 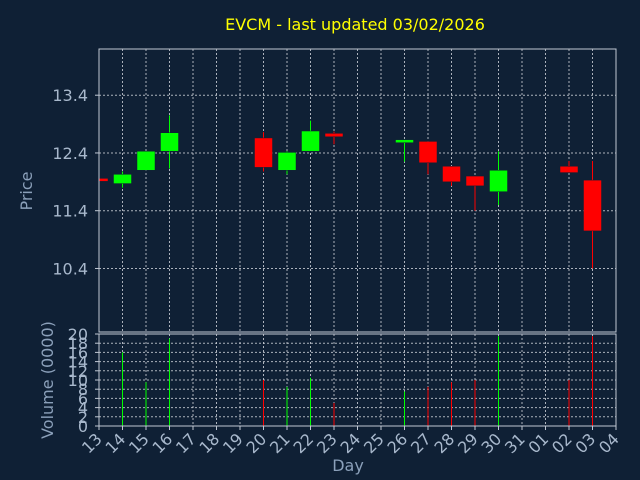 I want to click on volume-tick-label: 10, so click(x=78, y=380).